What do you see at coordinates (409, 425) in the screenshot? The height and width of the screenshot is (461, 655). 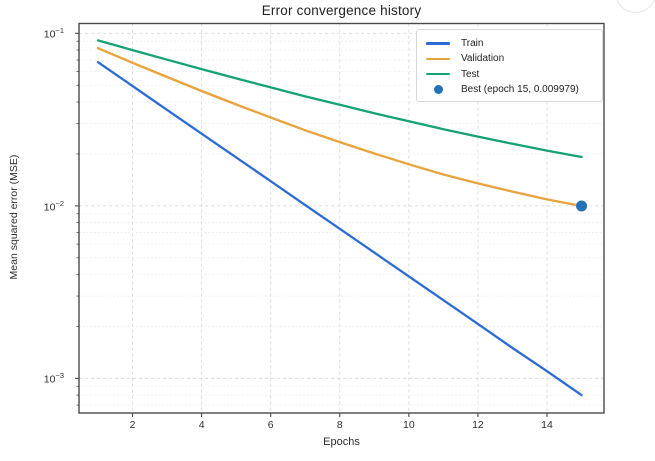 I see `x-tick-label: 10` at bounding box center [409, 425].